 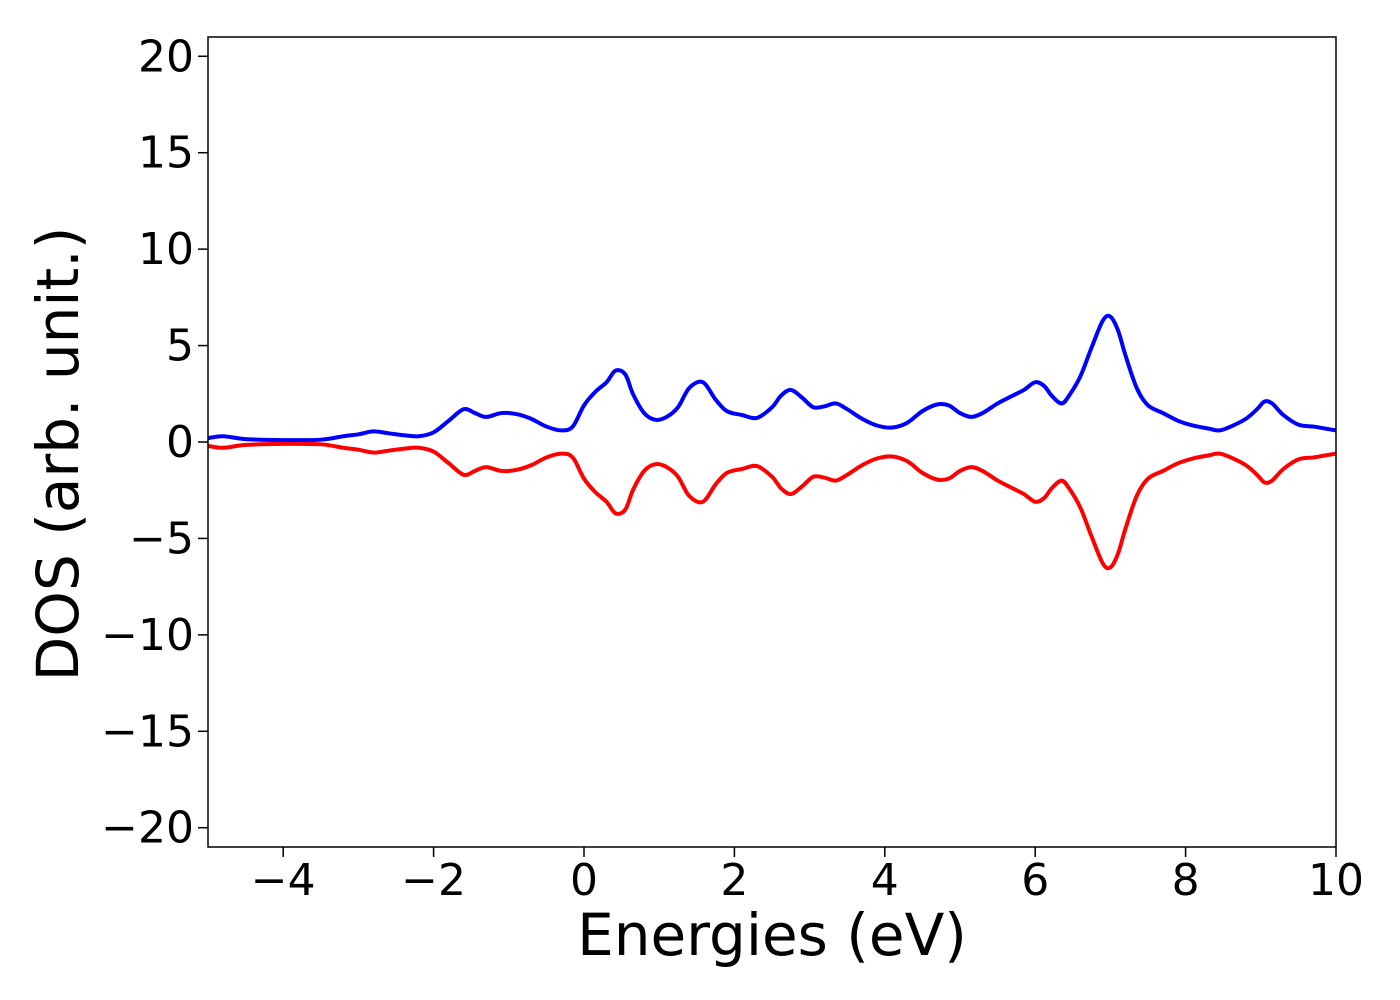 I want to click on x-tick-label: 0, so click(x=584, y=880).